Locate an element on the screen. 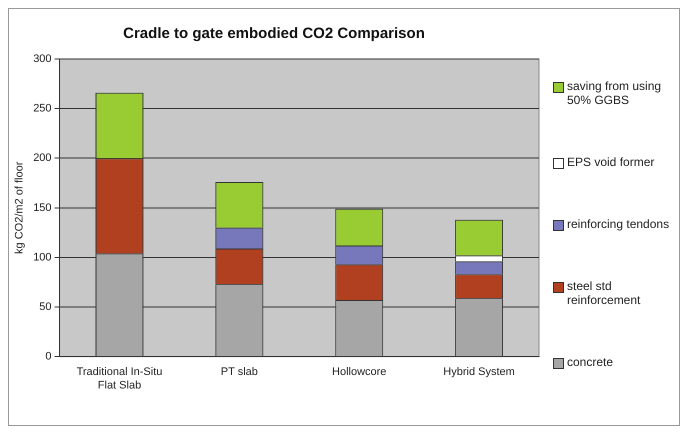  y-tick-label: 200 is located at coordinates (42, 158).